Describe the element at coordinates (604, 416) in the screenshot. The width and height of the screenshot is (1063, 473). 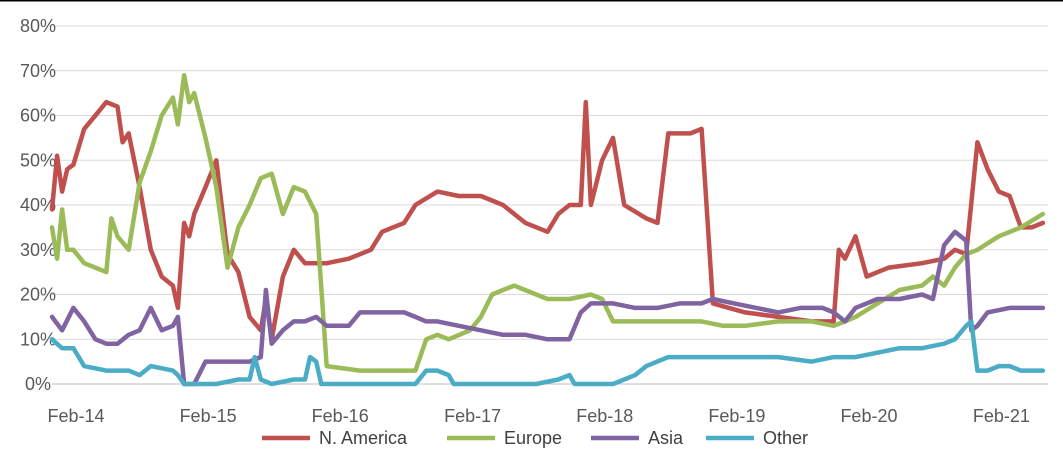
I see `x-tick-label: Feb-18` at that location.